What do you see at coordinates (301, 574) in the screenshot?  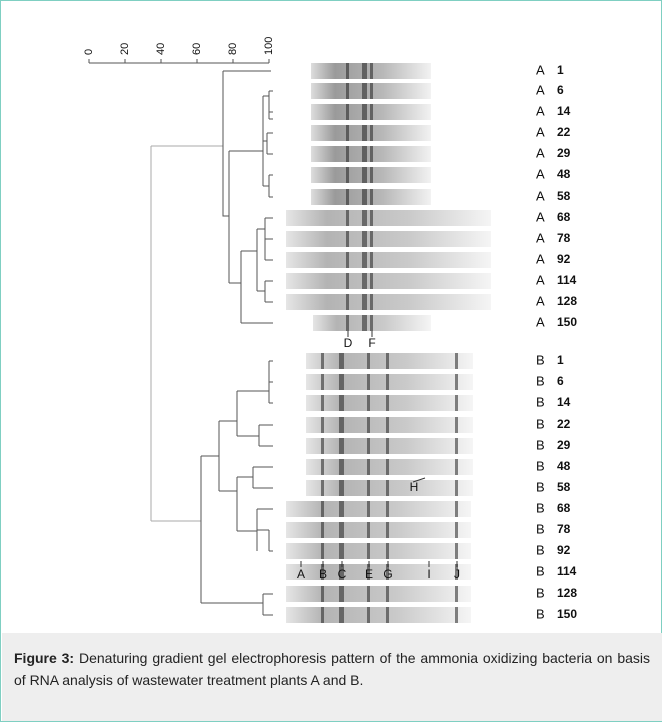 I see `band-marker: A` at bounding box center [301, 574].